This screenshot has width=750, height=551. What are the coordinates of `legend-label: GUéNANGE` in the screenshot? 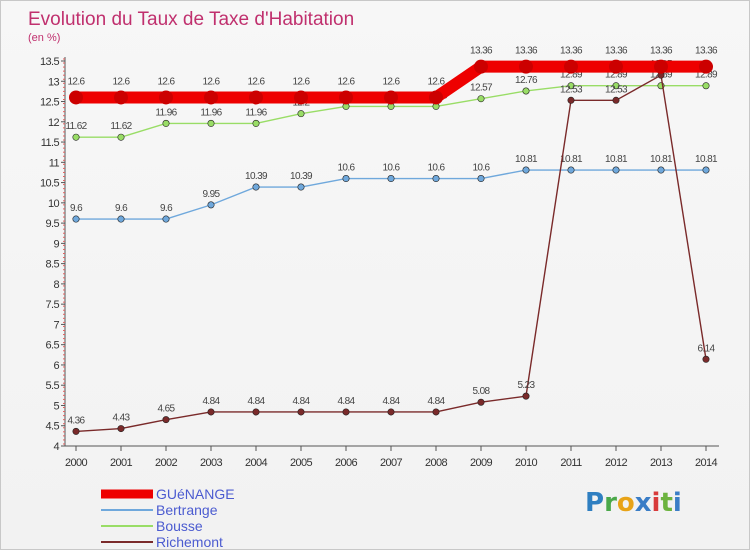 It's located at (195, 494).